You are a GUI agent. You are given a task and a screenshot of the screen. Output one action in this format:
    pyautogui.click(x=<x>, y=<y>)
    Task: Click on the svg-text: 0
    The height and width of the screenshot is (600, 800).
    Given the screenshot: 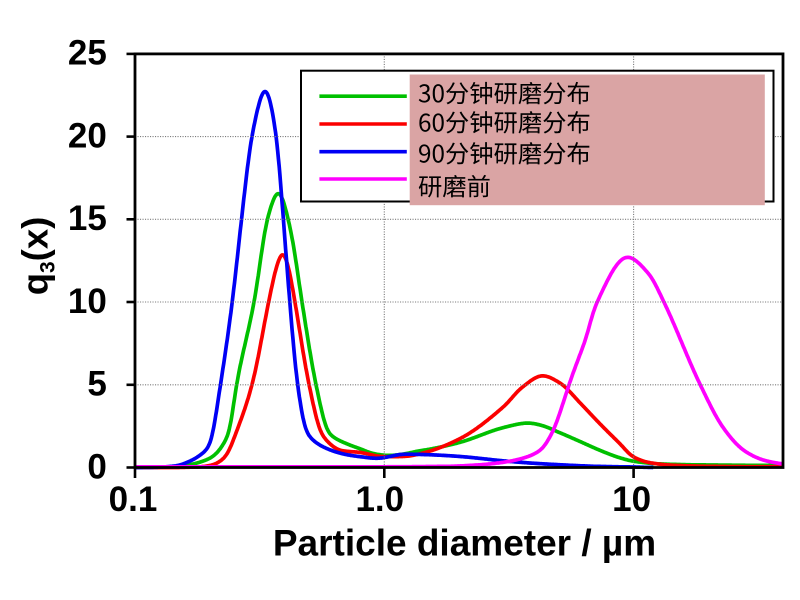 What is the action you would take?
    pyautogui.click(x=96, y=466)
    